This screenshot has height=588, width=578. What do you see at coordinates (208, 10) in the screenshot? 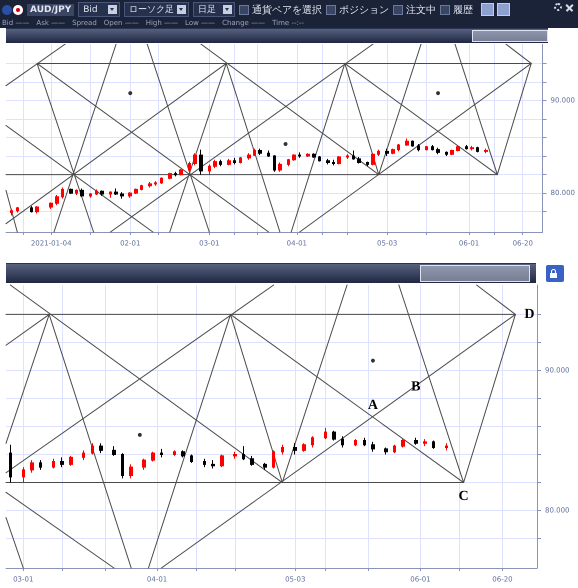
I see `text: 日足` at bounding box center [208, 10].